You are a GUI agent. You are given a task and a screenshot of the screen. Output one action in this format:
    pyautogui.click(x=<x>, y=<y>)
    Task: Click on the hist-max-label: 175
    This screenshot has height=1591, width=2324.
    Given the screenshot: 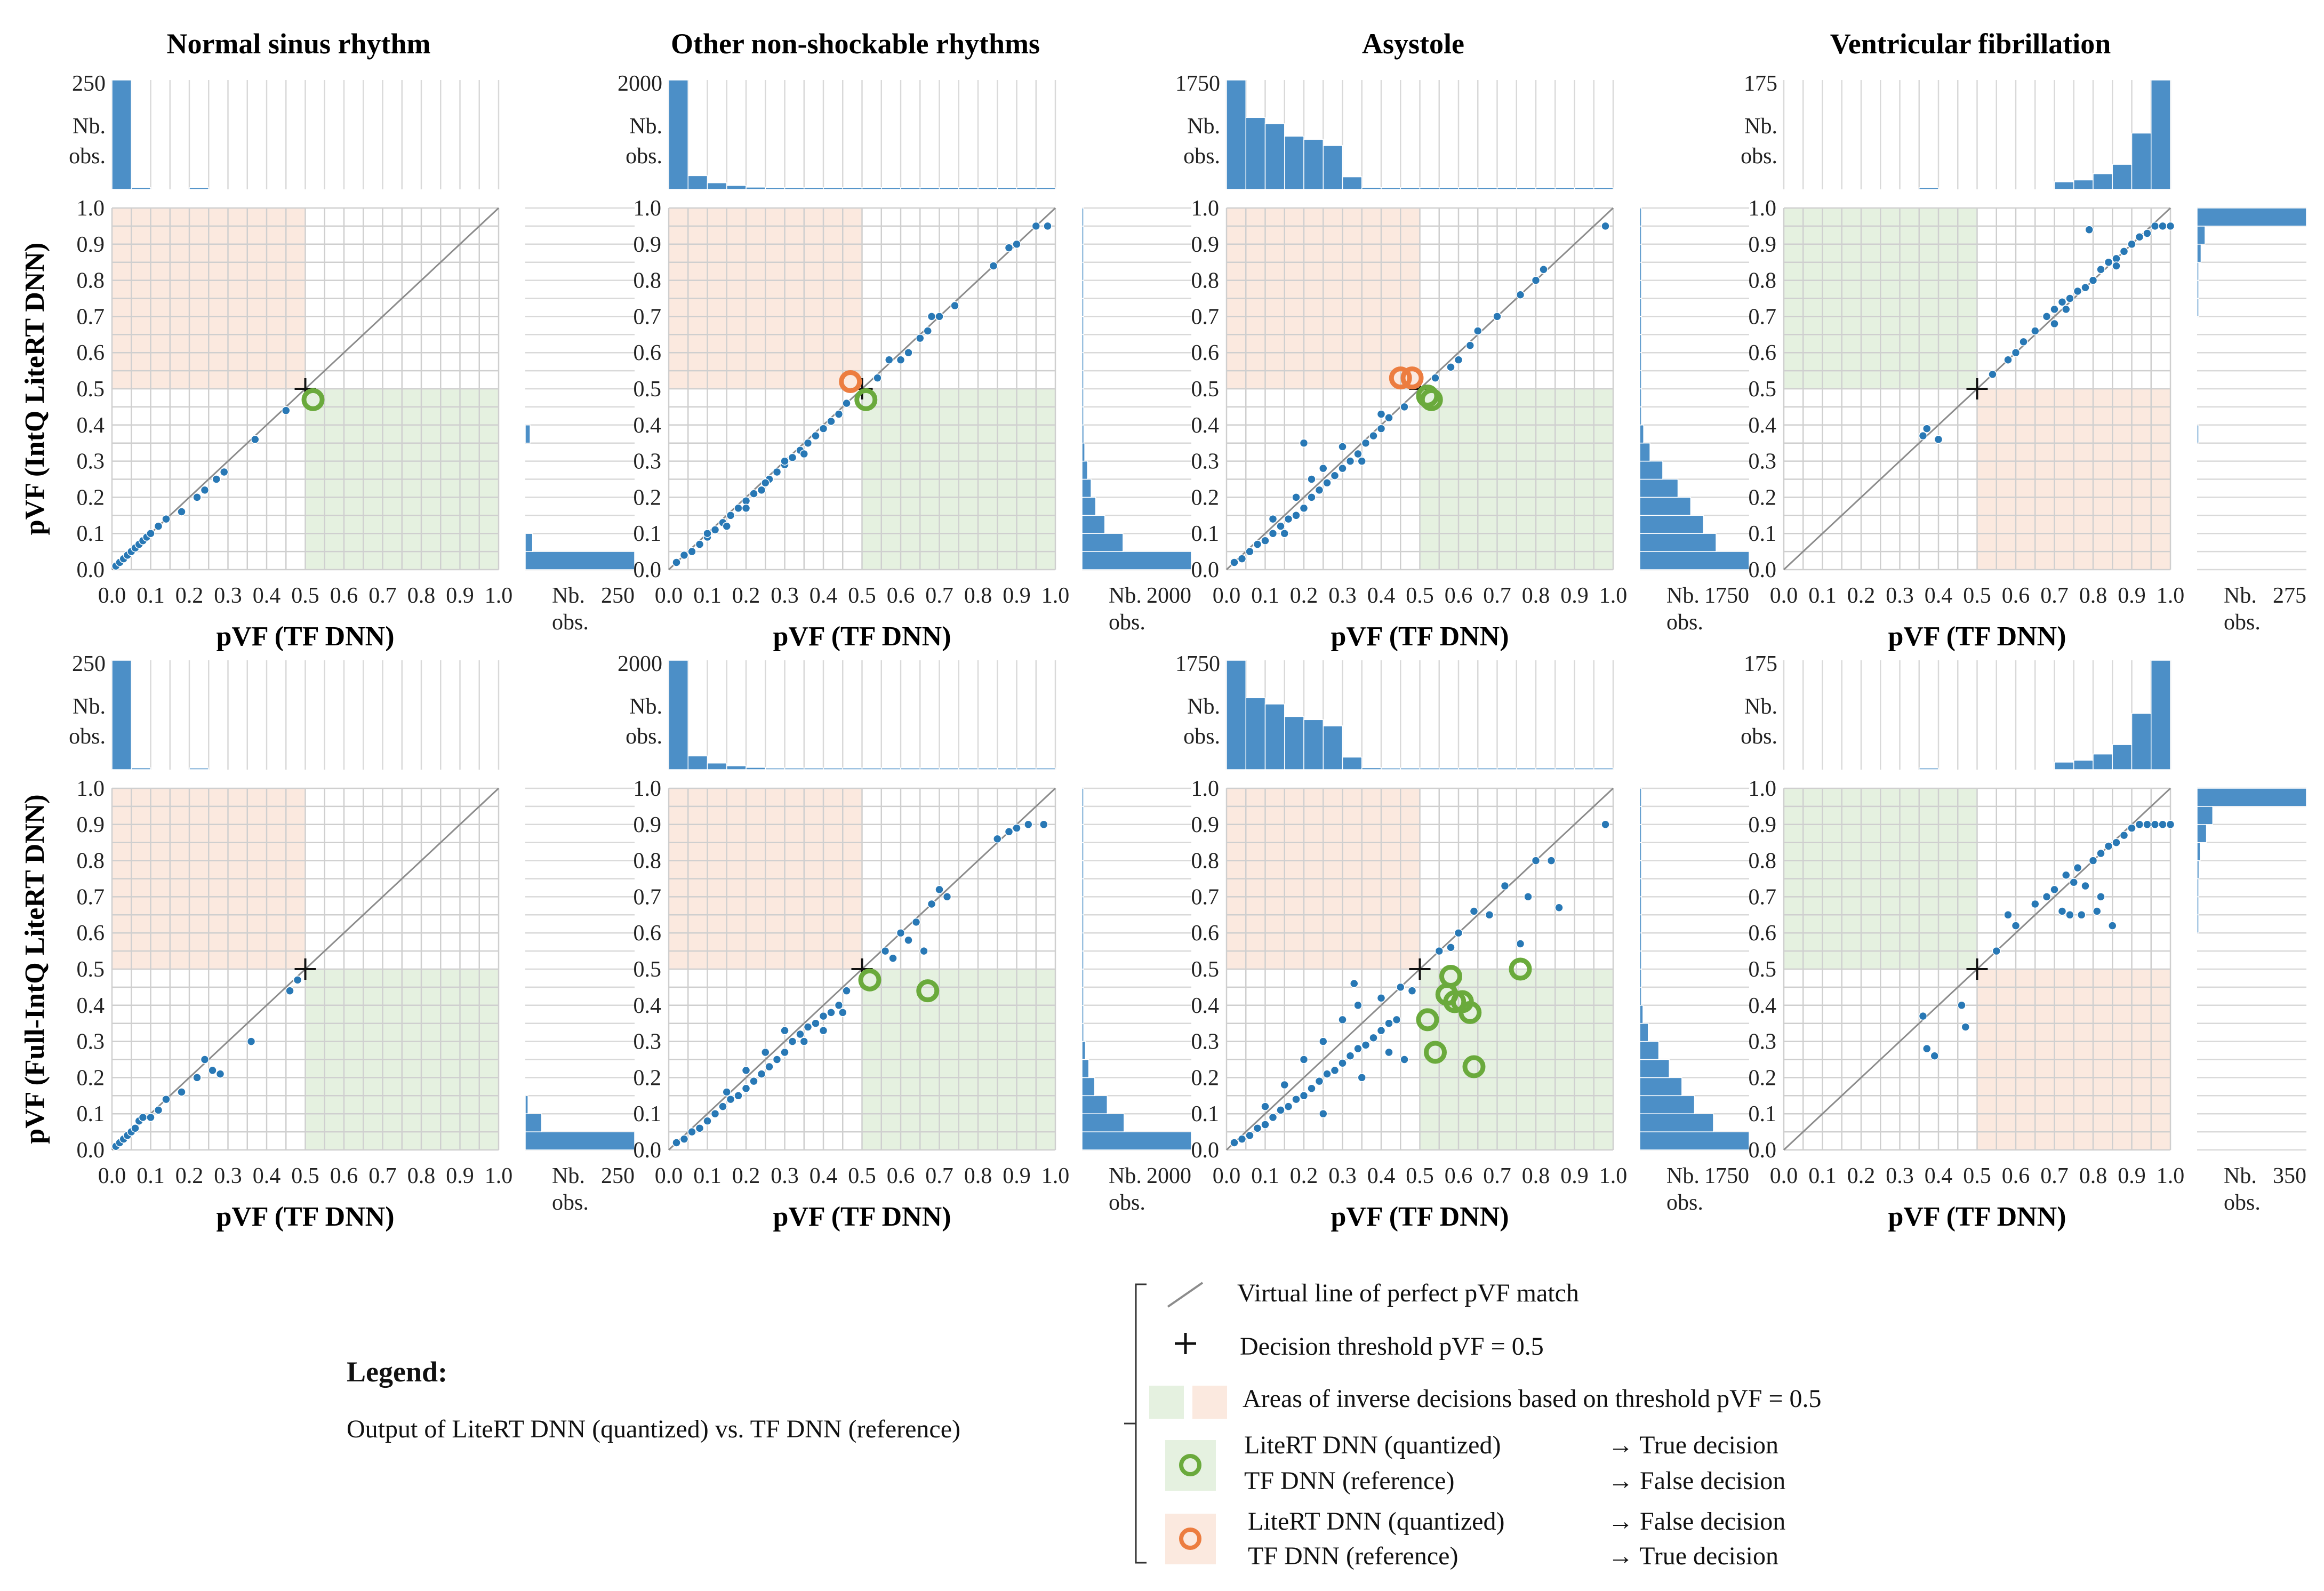 What is the action you would take?
    pyautogui.click(x=1760, y=84)
    